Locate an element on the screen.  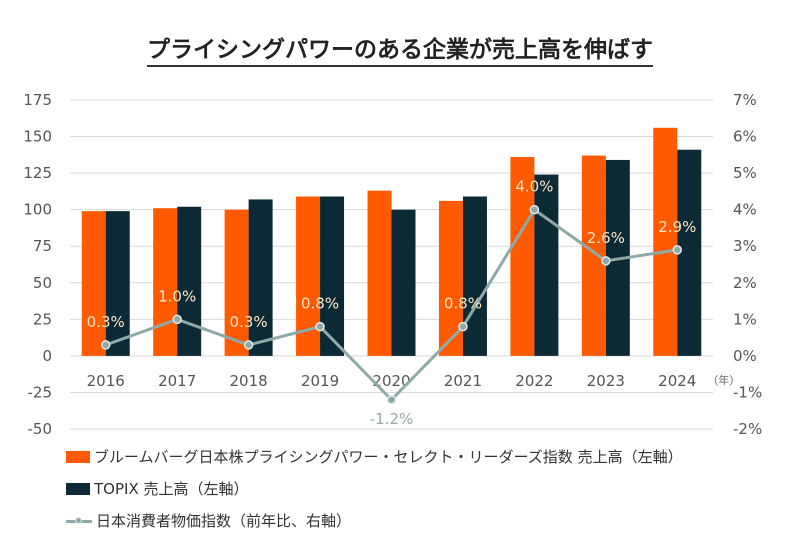
legend-item-pricing-power: ブルームバーグ日本株プライシングパワー・セレクト・リーダーズ指数 売上高（左軸） is located at coordinates (374, 456).